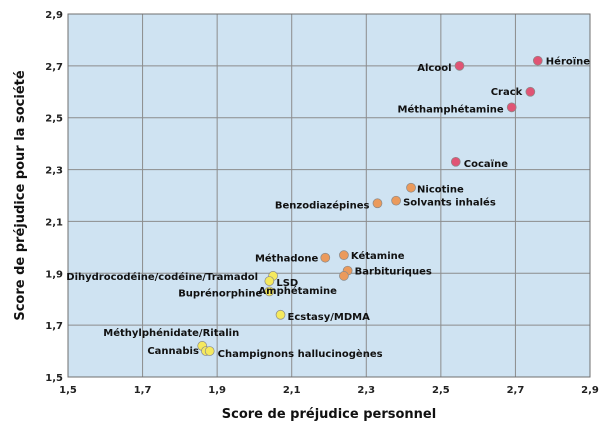 The height and width of the screenshot is (441, 607). Describe the element at coordinates (173, 351) in the screenshot. I see `label-cannabis: Cannabis` at that location.